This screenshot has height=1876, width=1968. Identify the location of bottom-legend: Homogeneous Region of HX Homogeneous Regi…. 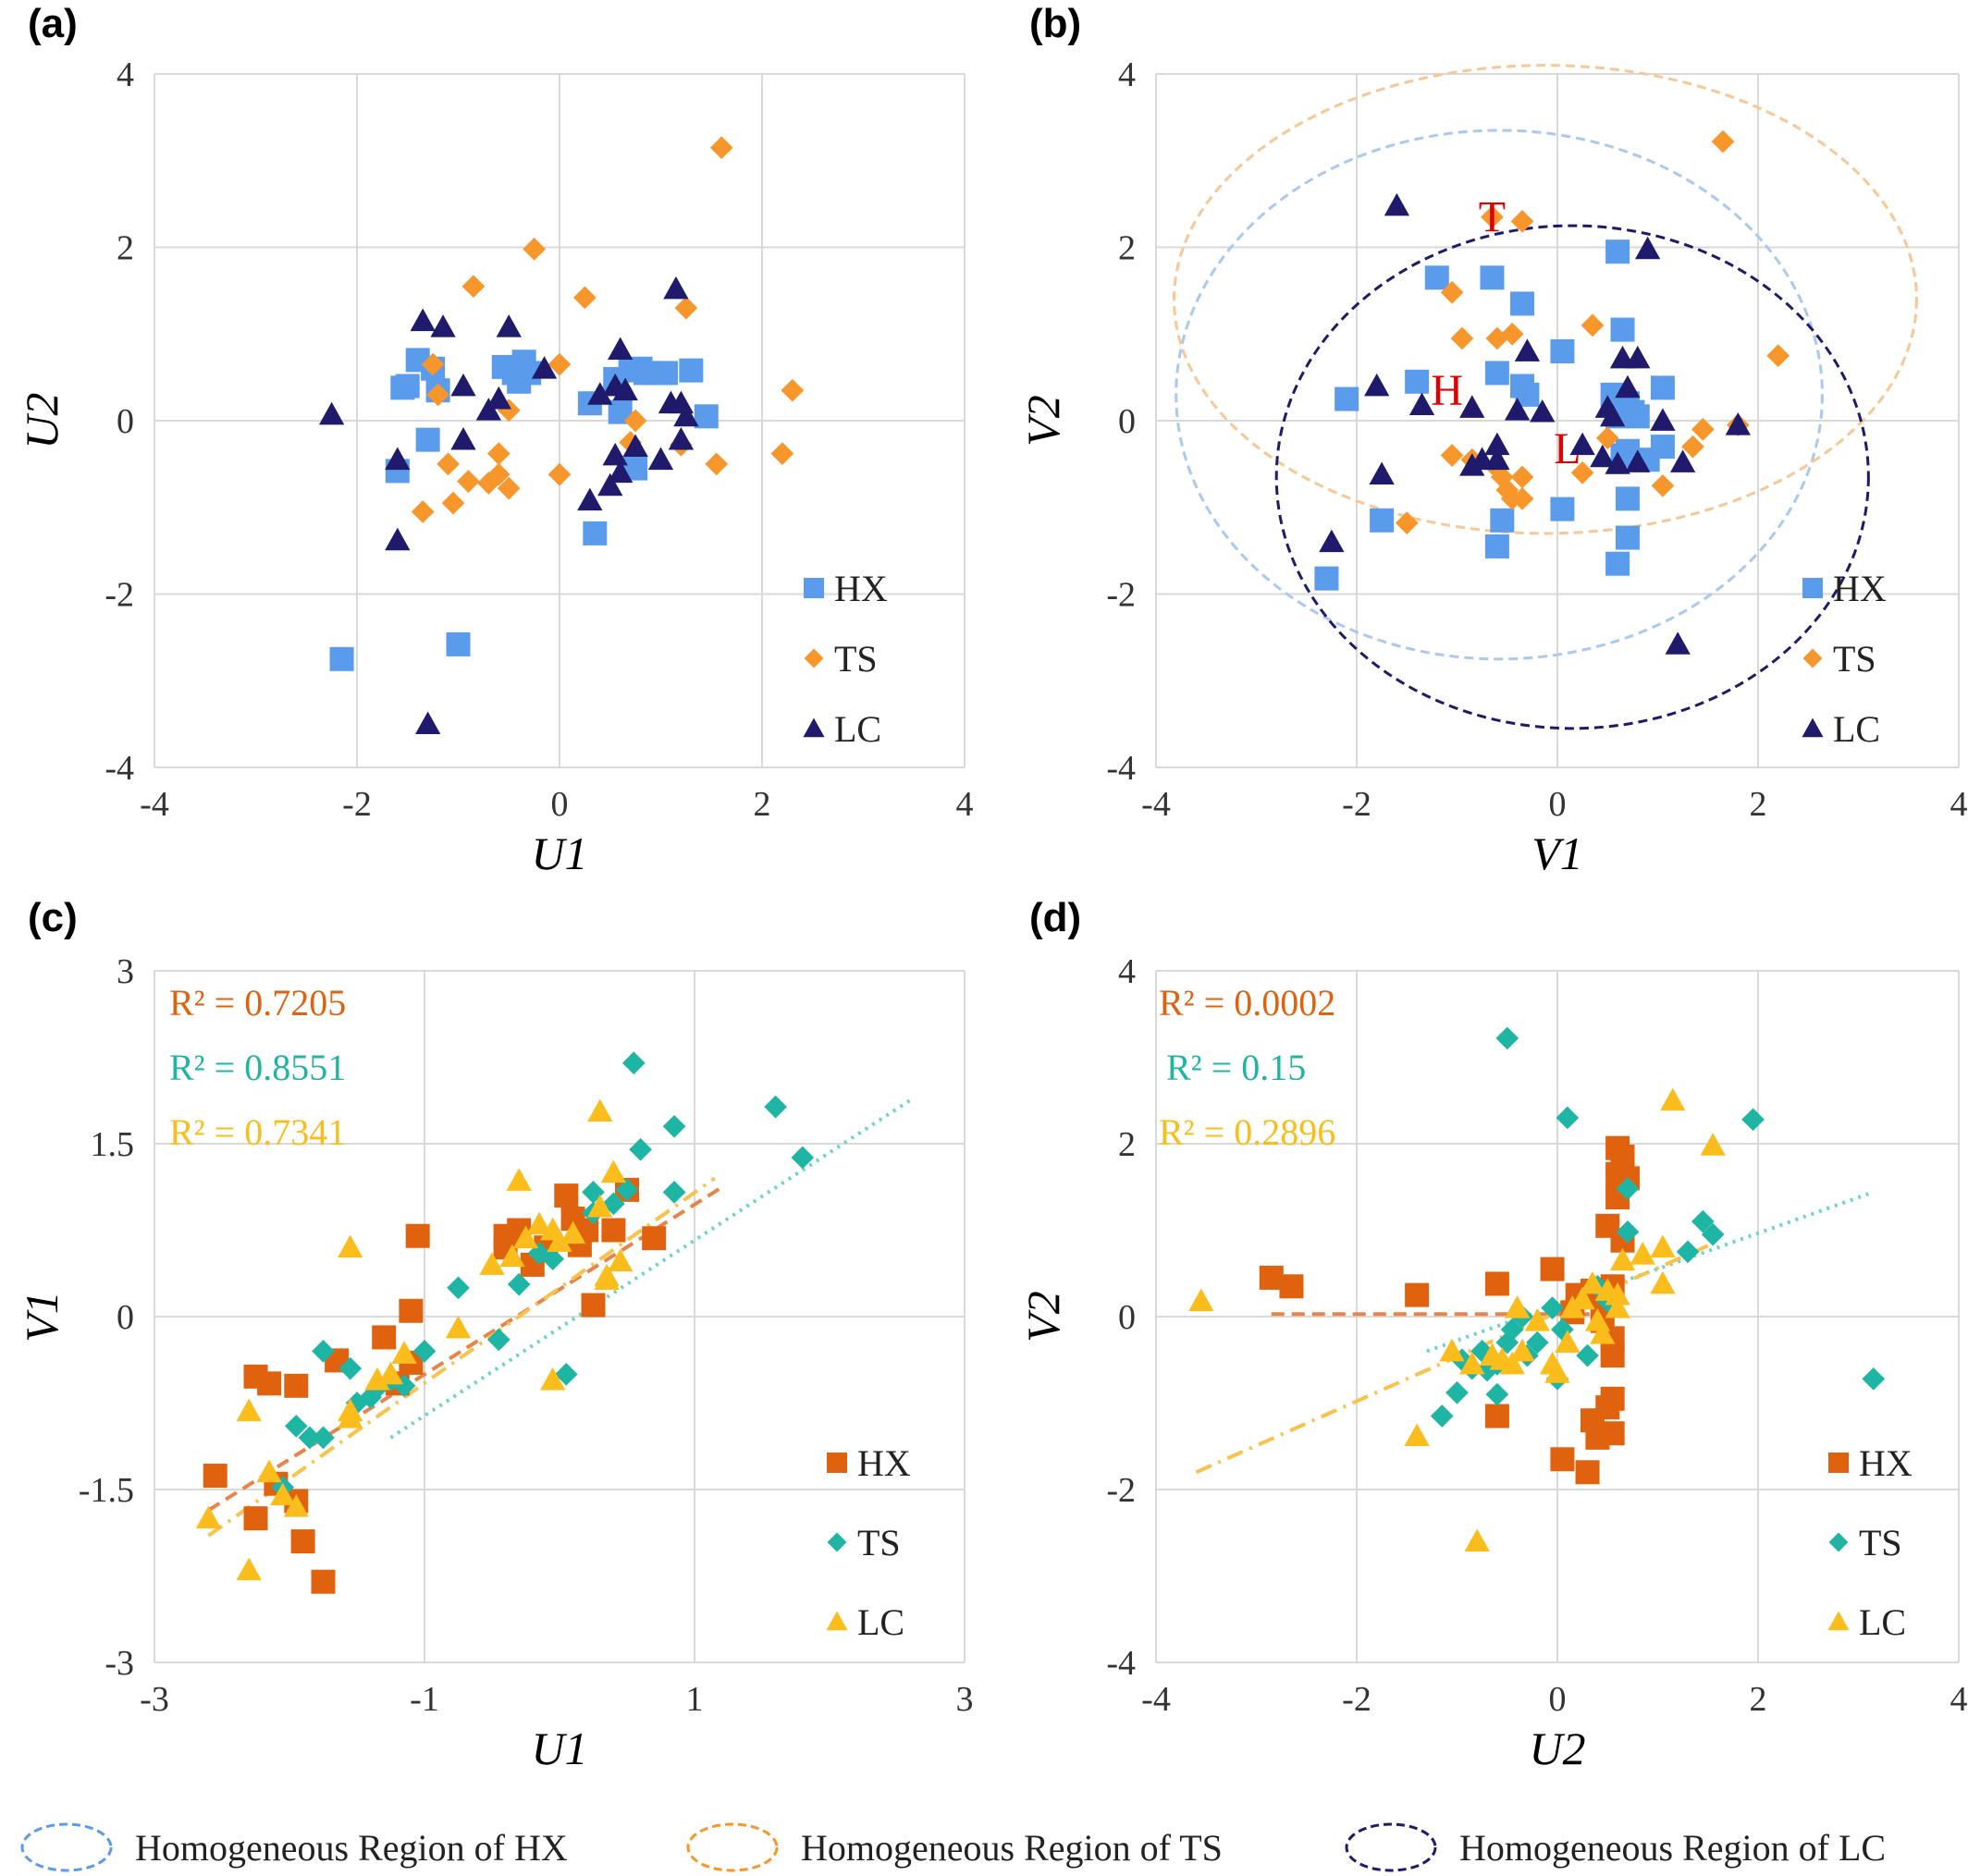
(953, 1847).